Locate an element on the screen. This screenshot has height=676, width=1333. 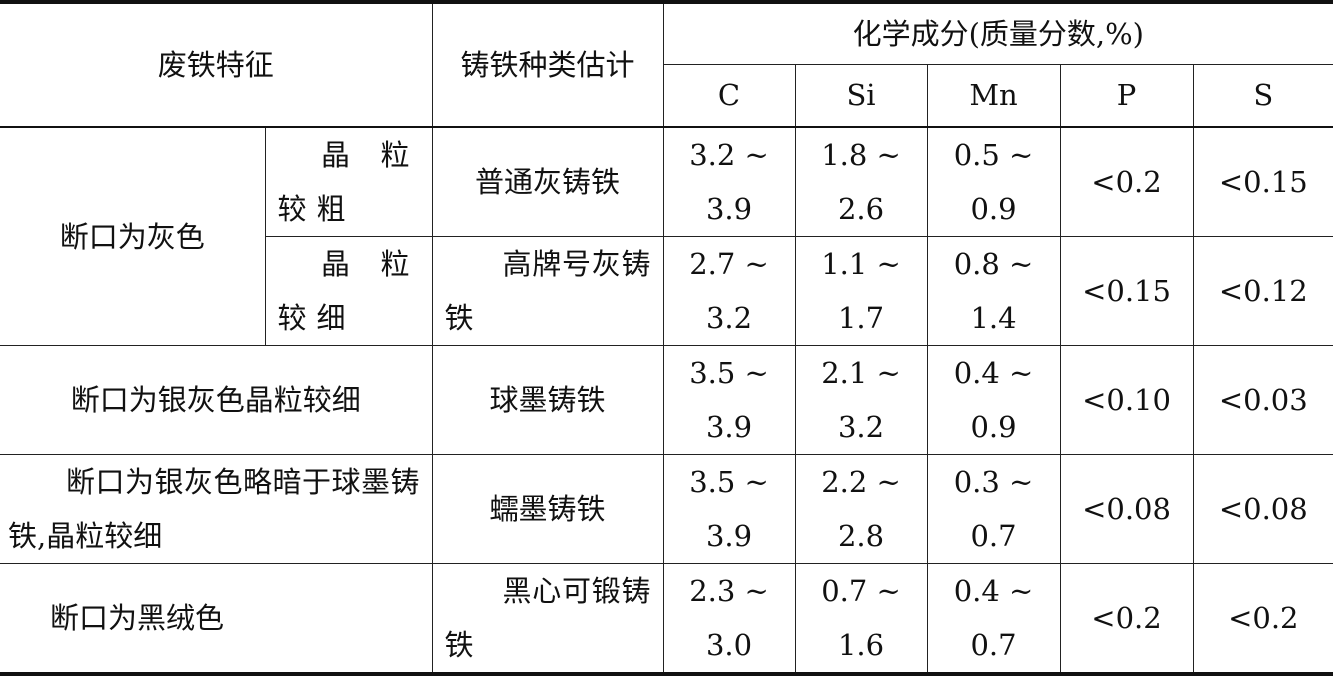
header-mn: Mn is located at coordinates (993, 95).